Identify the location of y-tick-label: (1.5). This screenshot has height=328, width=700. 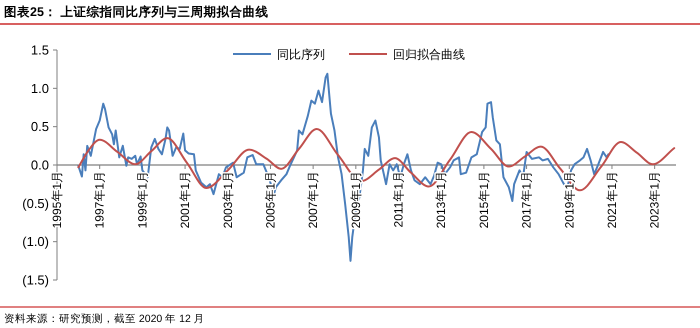
(35, 280).